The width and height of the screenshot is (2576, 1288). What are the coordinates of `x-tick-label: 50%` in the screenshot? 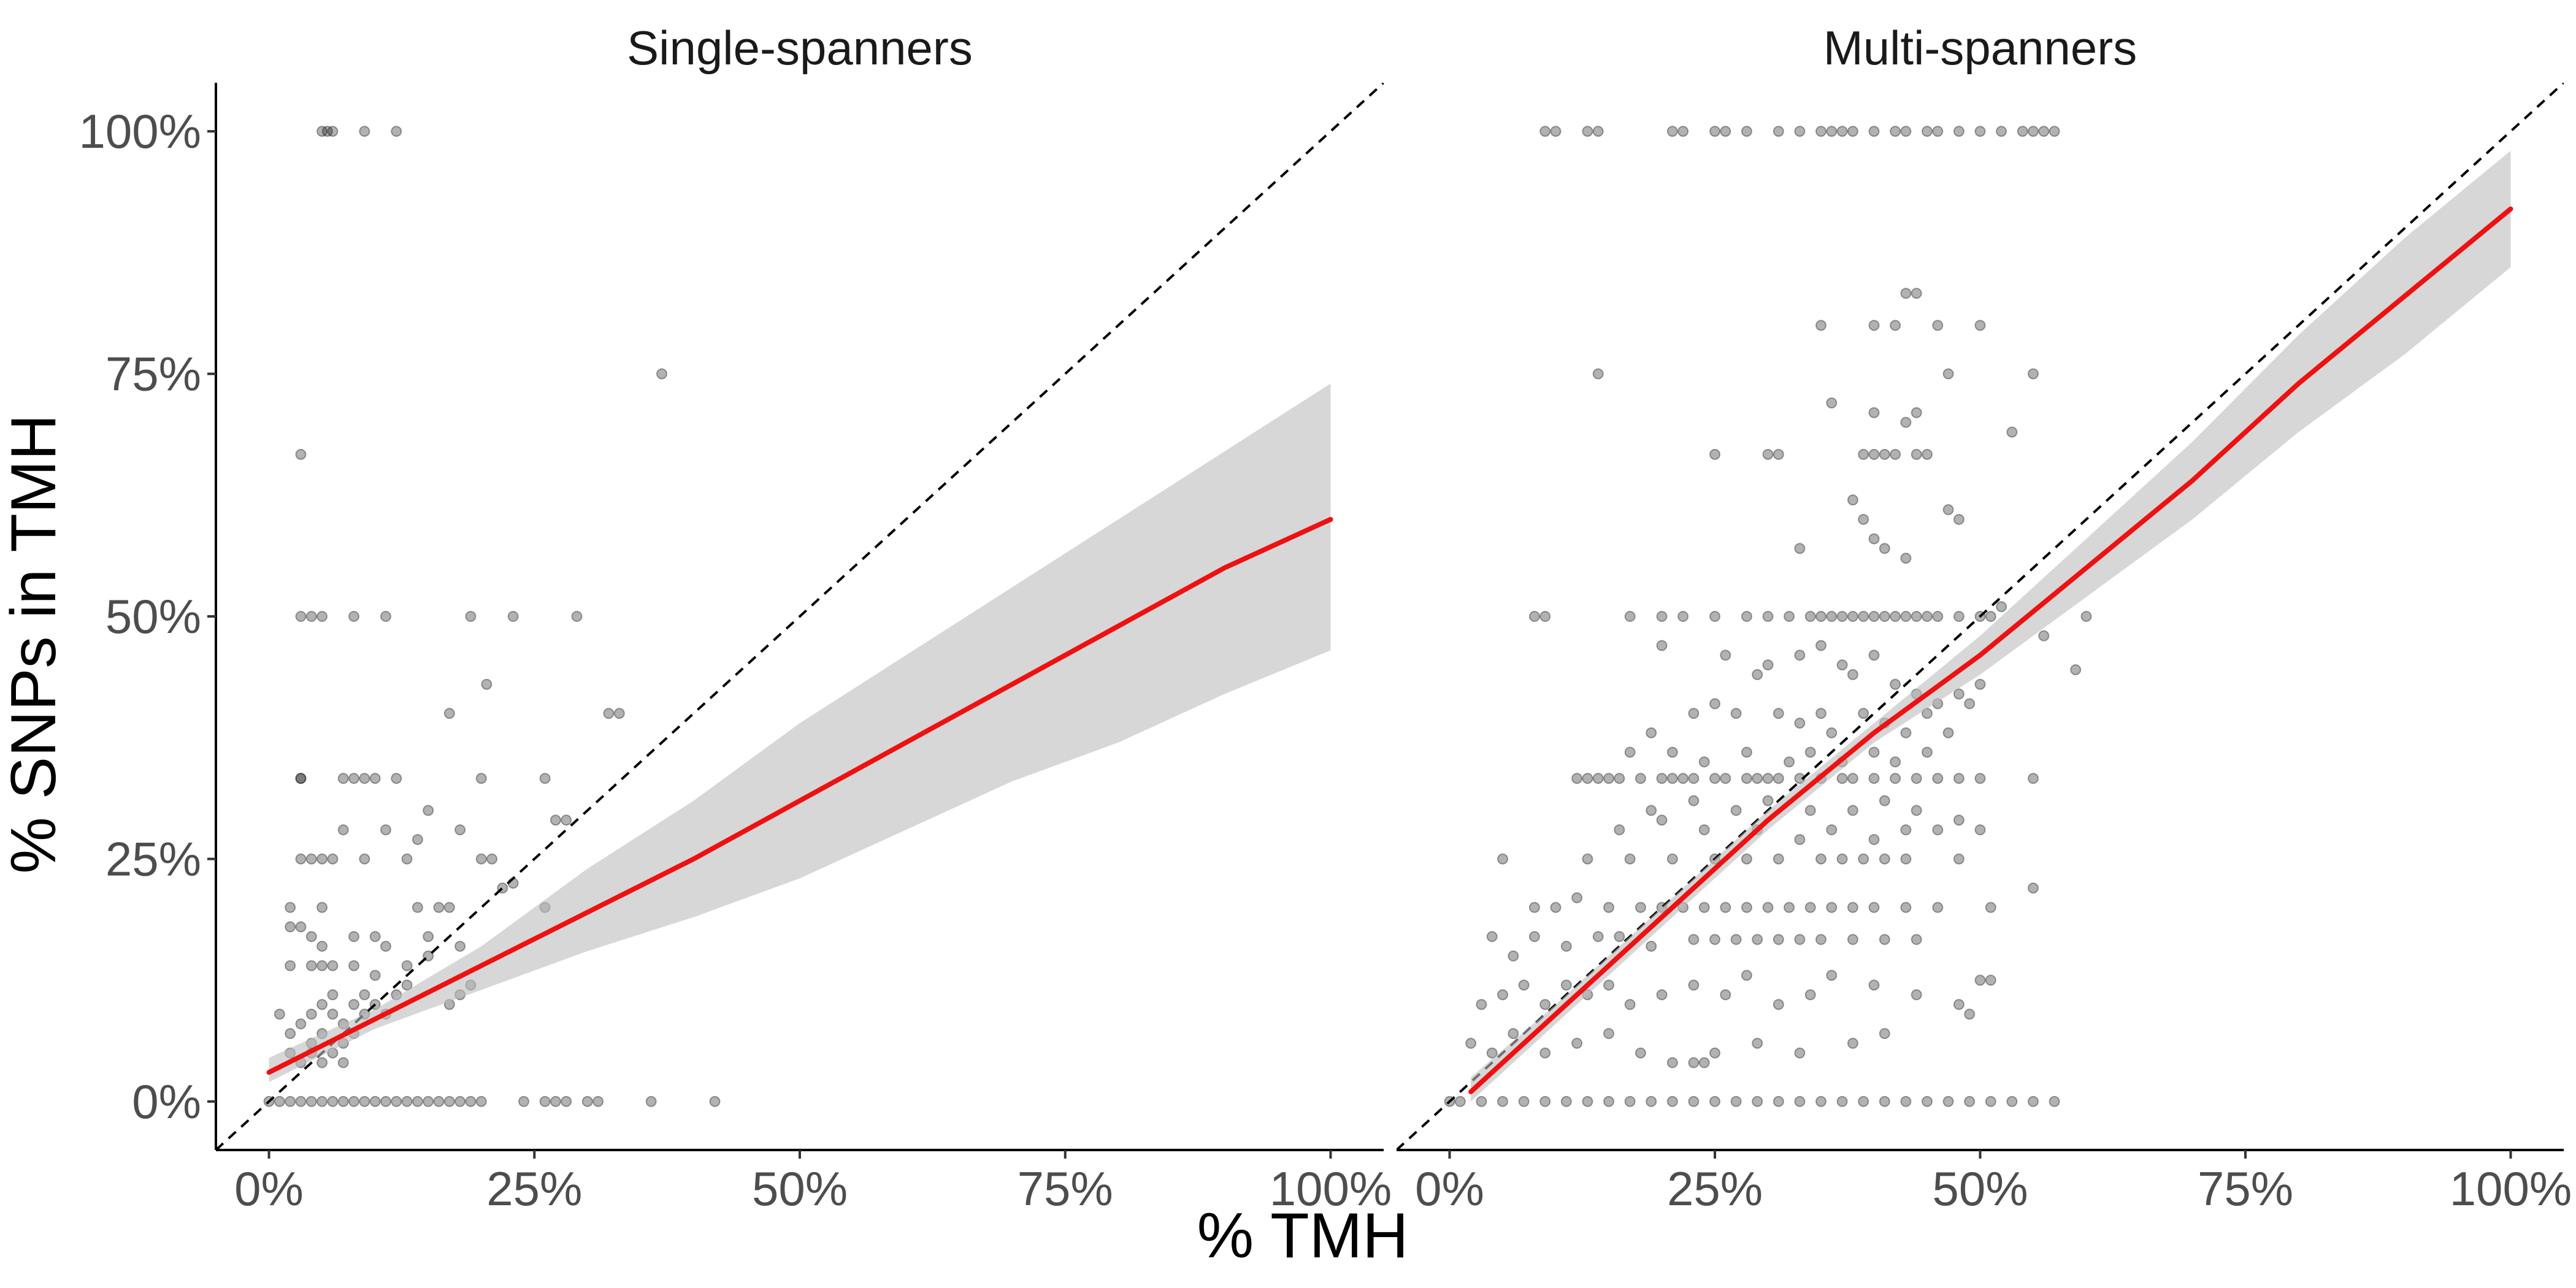 It's located at (800, 1189).